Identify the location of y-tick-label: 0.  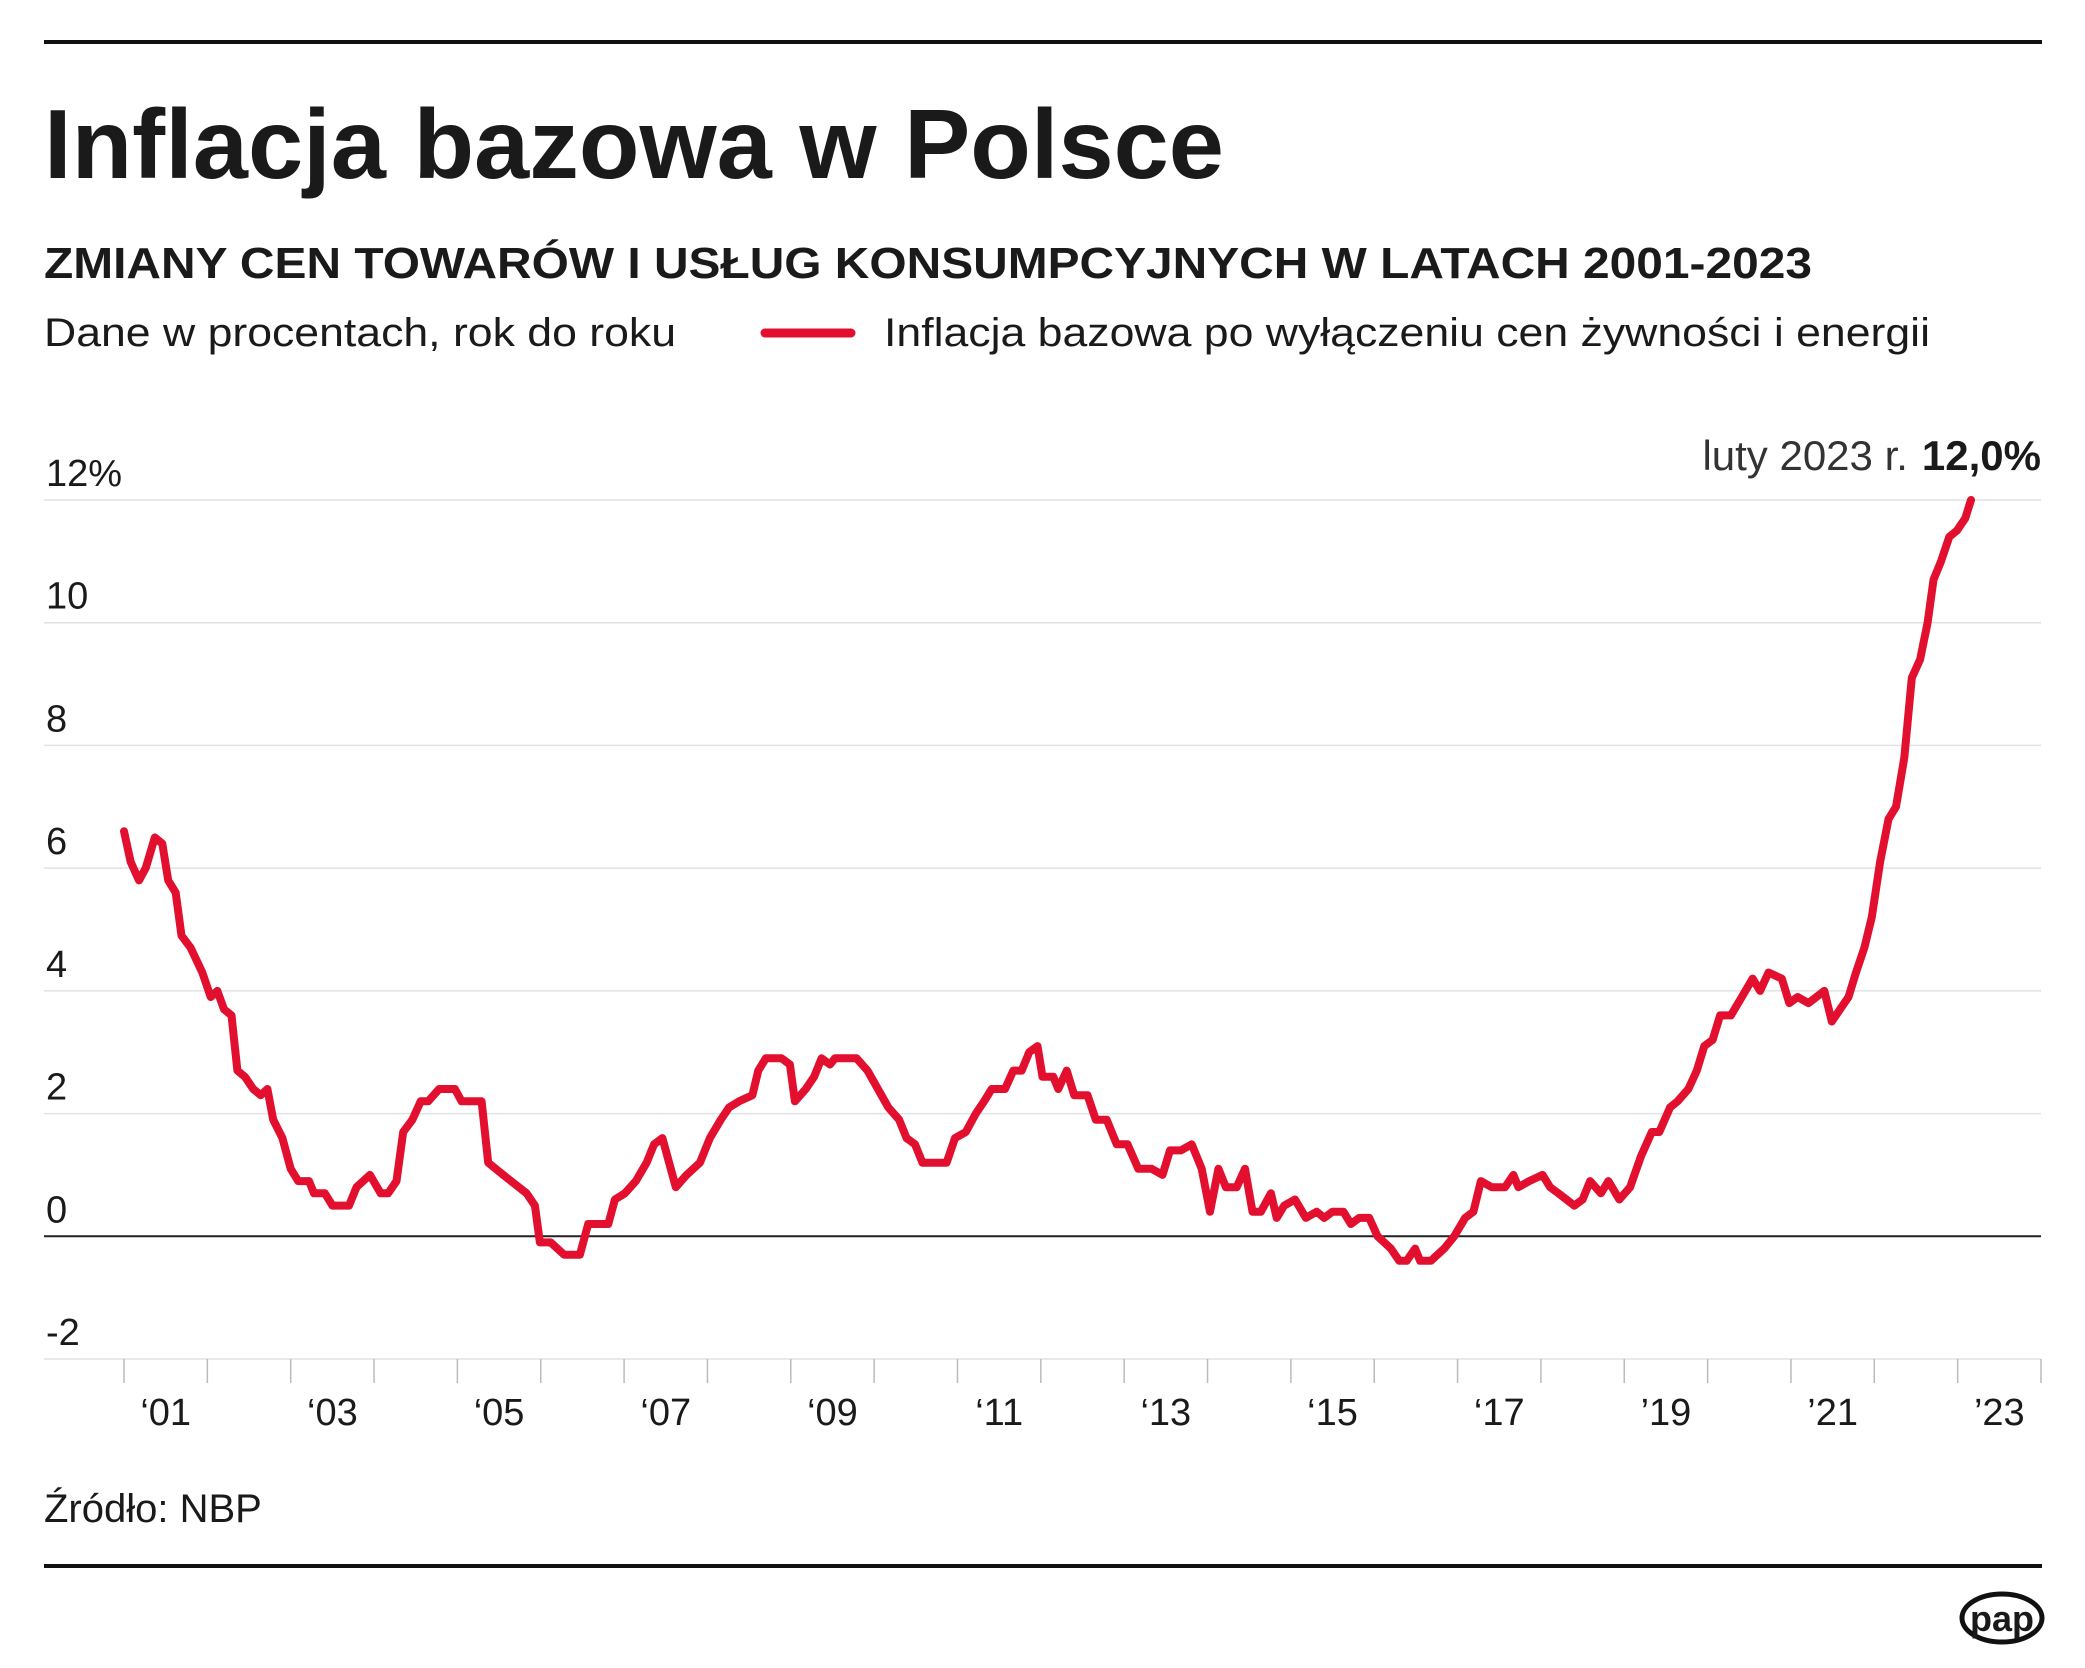
(56, 1210).